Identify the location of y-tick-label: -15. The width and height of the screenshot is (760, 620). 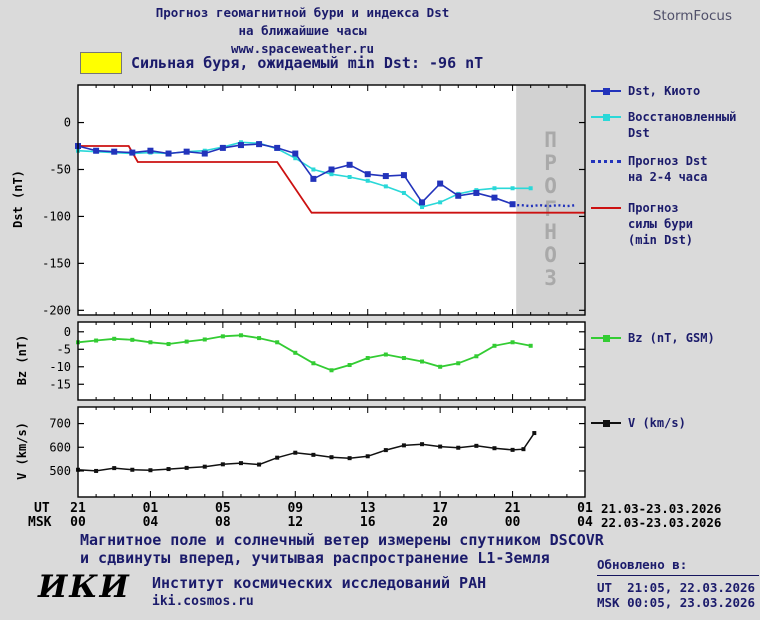
(60, 384).